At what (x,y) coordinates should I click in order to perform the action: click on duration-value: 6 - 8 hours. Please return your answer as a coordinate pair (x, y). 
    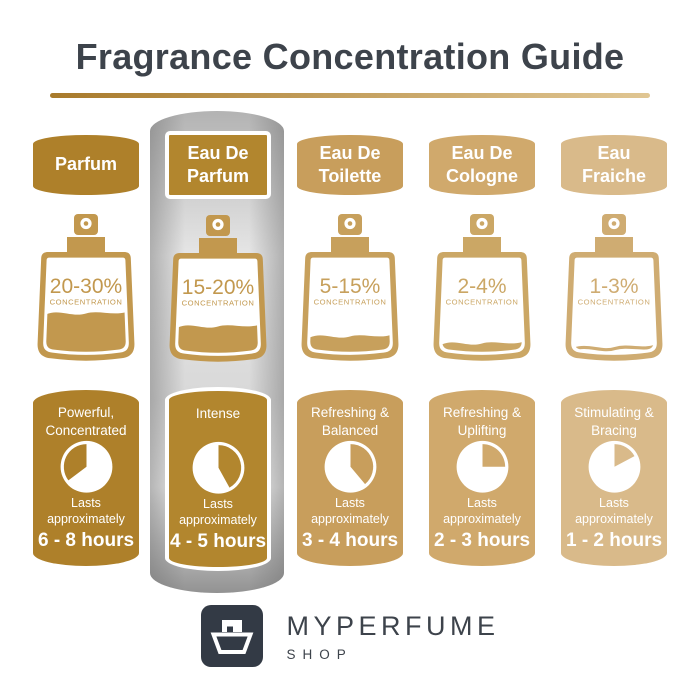
    Looking at the image, I should click on (86, 540).